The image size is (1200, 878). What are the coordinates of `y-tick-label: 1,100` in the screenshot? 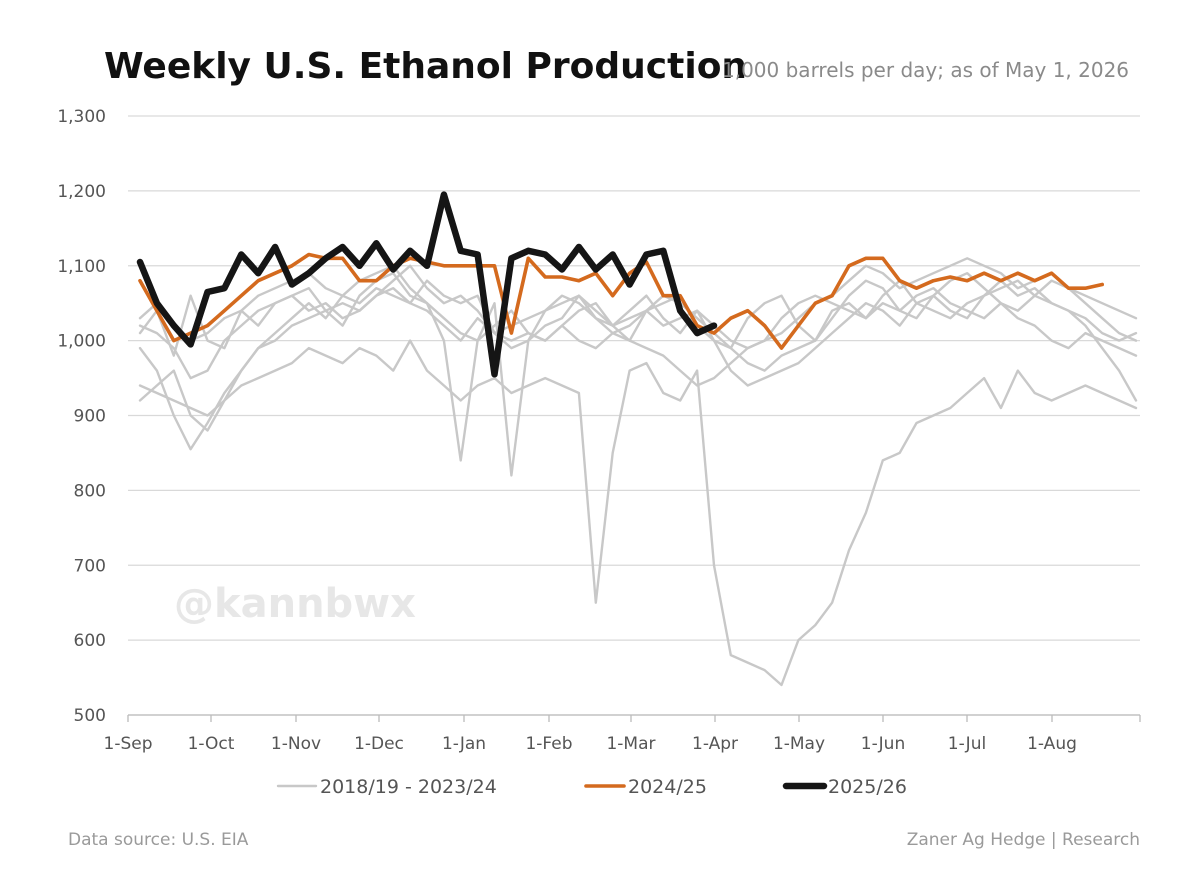 It's located at (81, 267).